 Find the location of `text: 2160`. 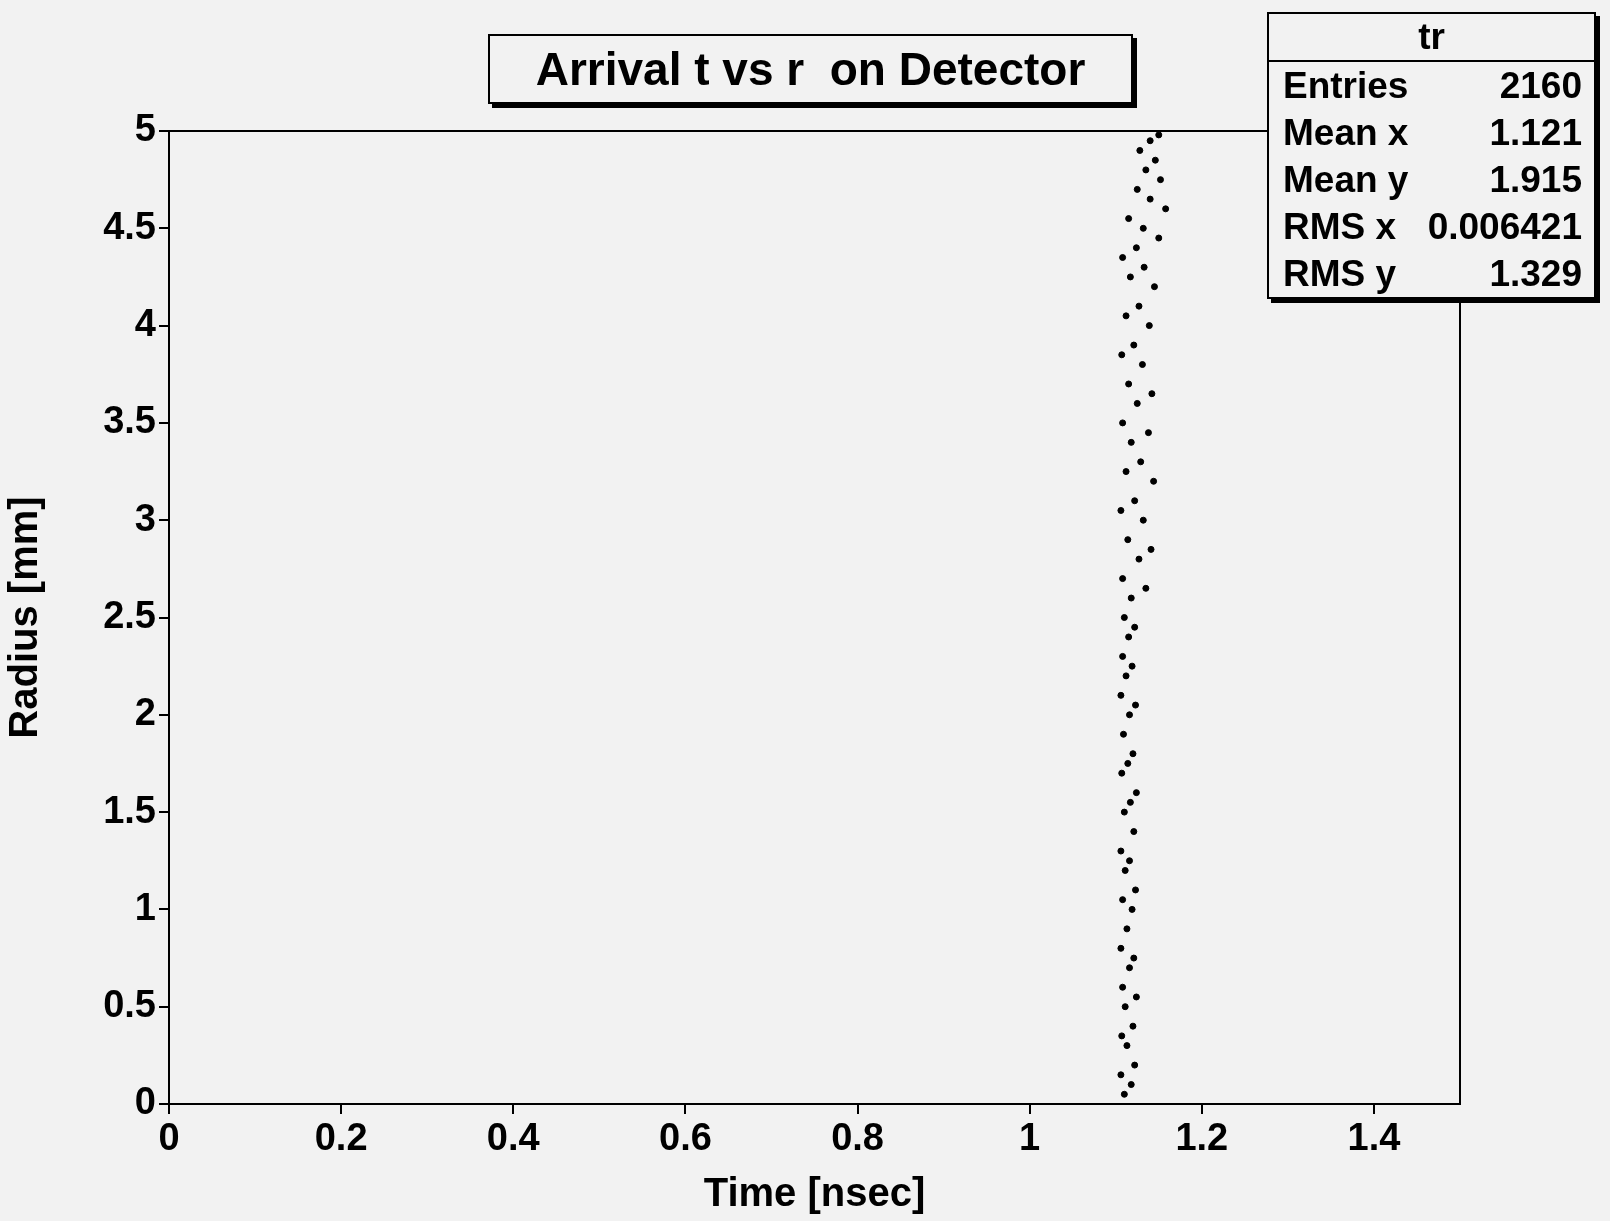

text: 2160 is located at coordinates (1540, 86).